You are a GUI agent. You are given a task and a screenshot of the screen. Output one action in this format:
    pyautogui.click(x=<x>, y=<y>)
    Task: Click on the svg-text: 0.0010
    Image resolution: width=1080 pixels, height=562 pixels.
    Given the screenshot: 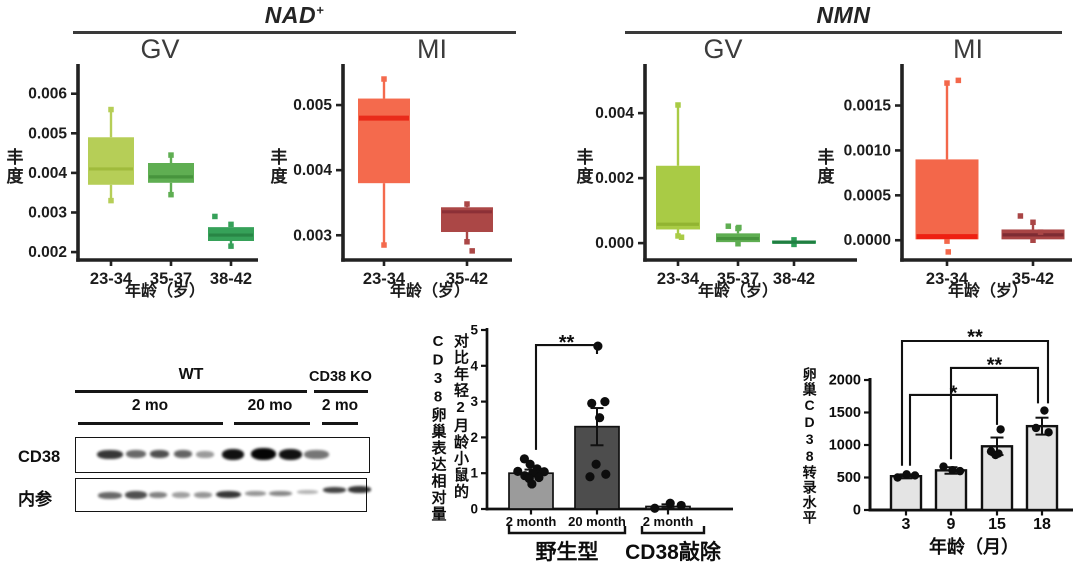 What is the action you would take?
    pyautogui.click(x=867, y=150)
    